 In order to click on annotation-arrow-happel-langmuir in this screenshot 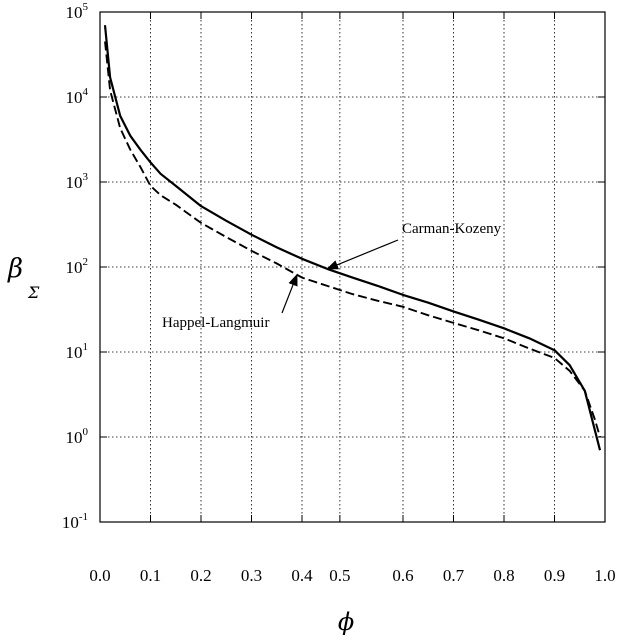, I will do `click(289, 293)`.